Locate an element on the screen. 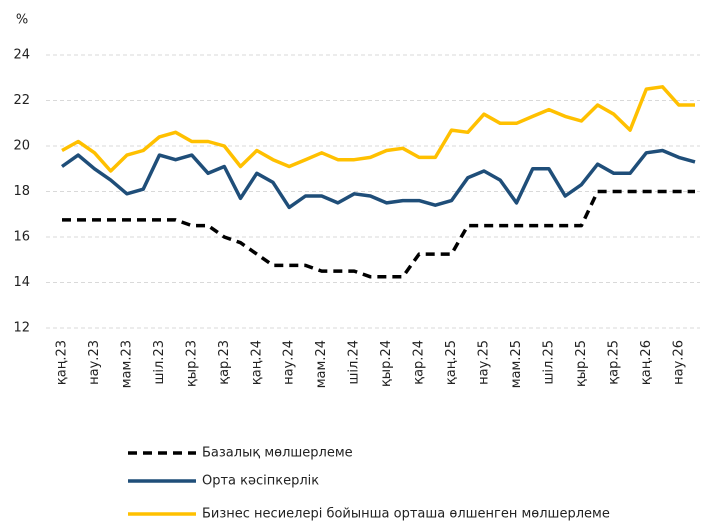 The height and width of the screenshot is (524, 715). x-tick-label: мам.23 is located at coordinates (126, 364).